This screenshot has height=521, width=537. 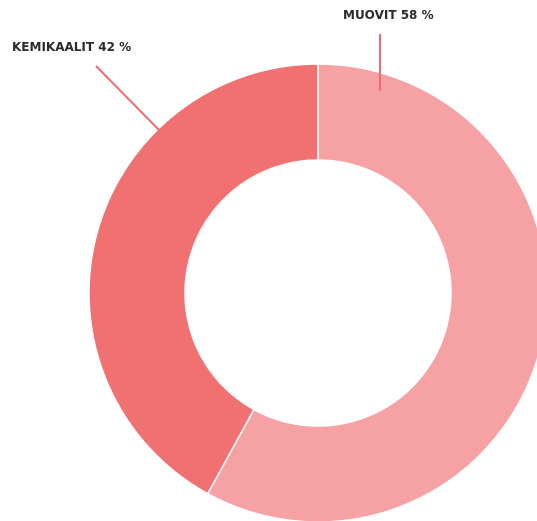 What do you see at coordinates (128, 98) in the screenshot?
I see `leader-line` at bounding box center [128, 98].